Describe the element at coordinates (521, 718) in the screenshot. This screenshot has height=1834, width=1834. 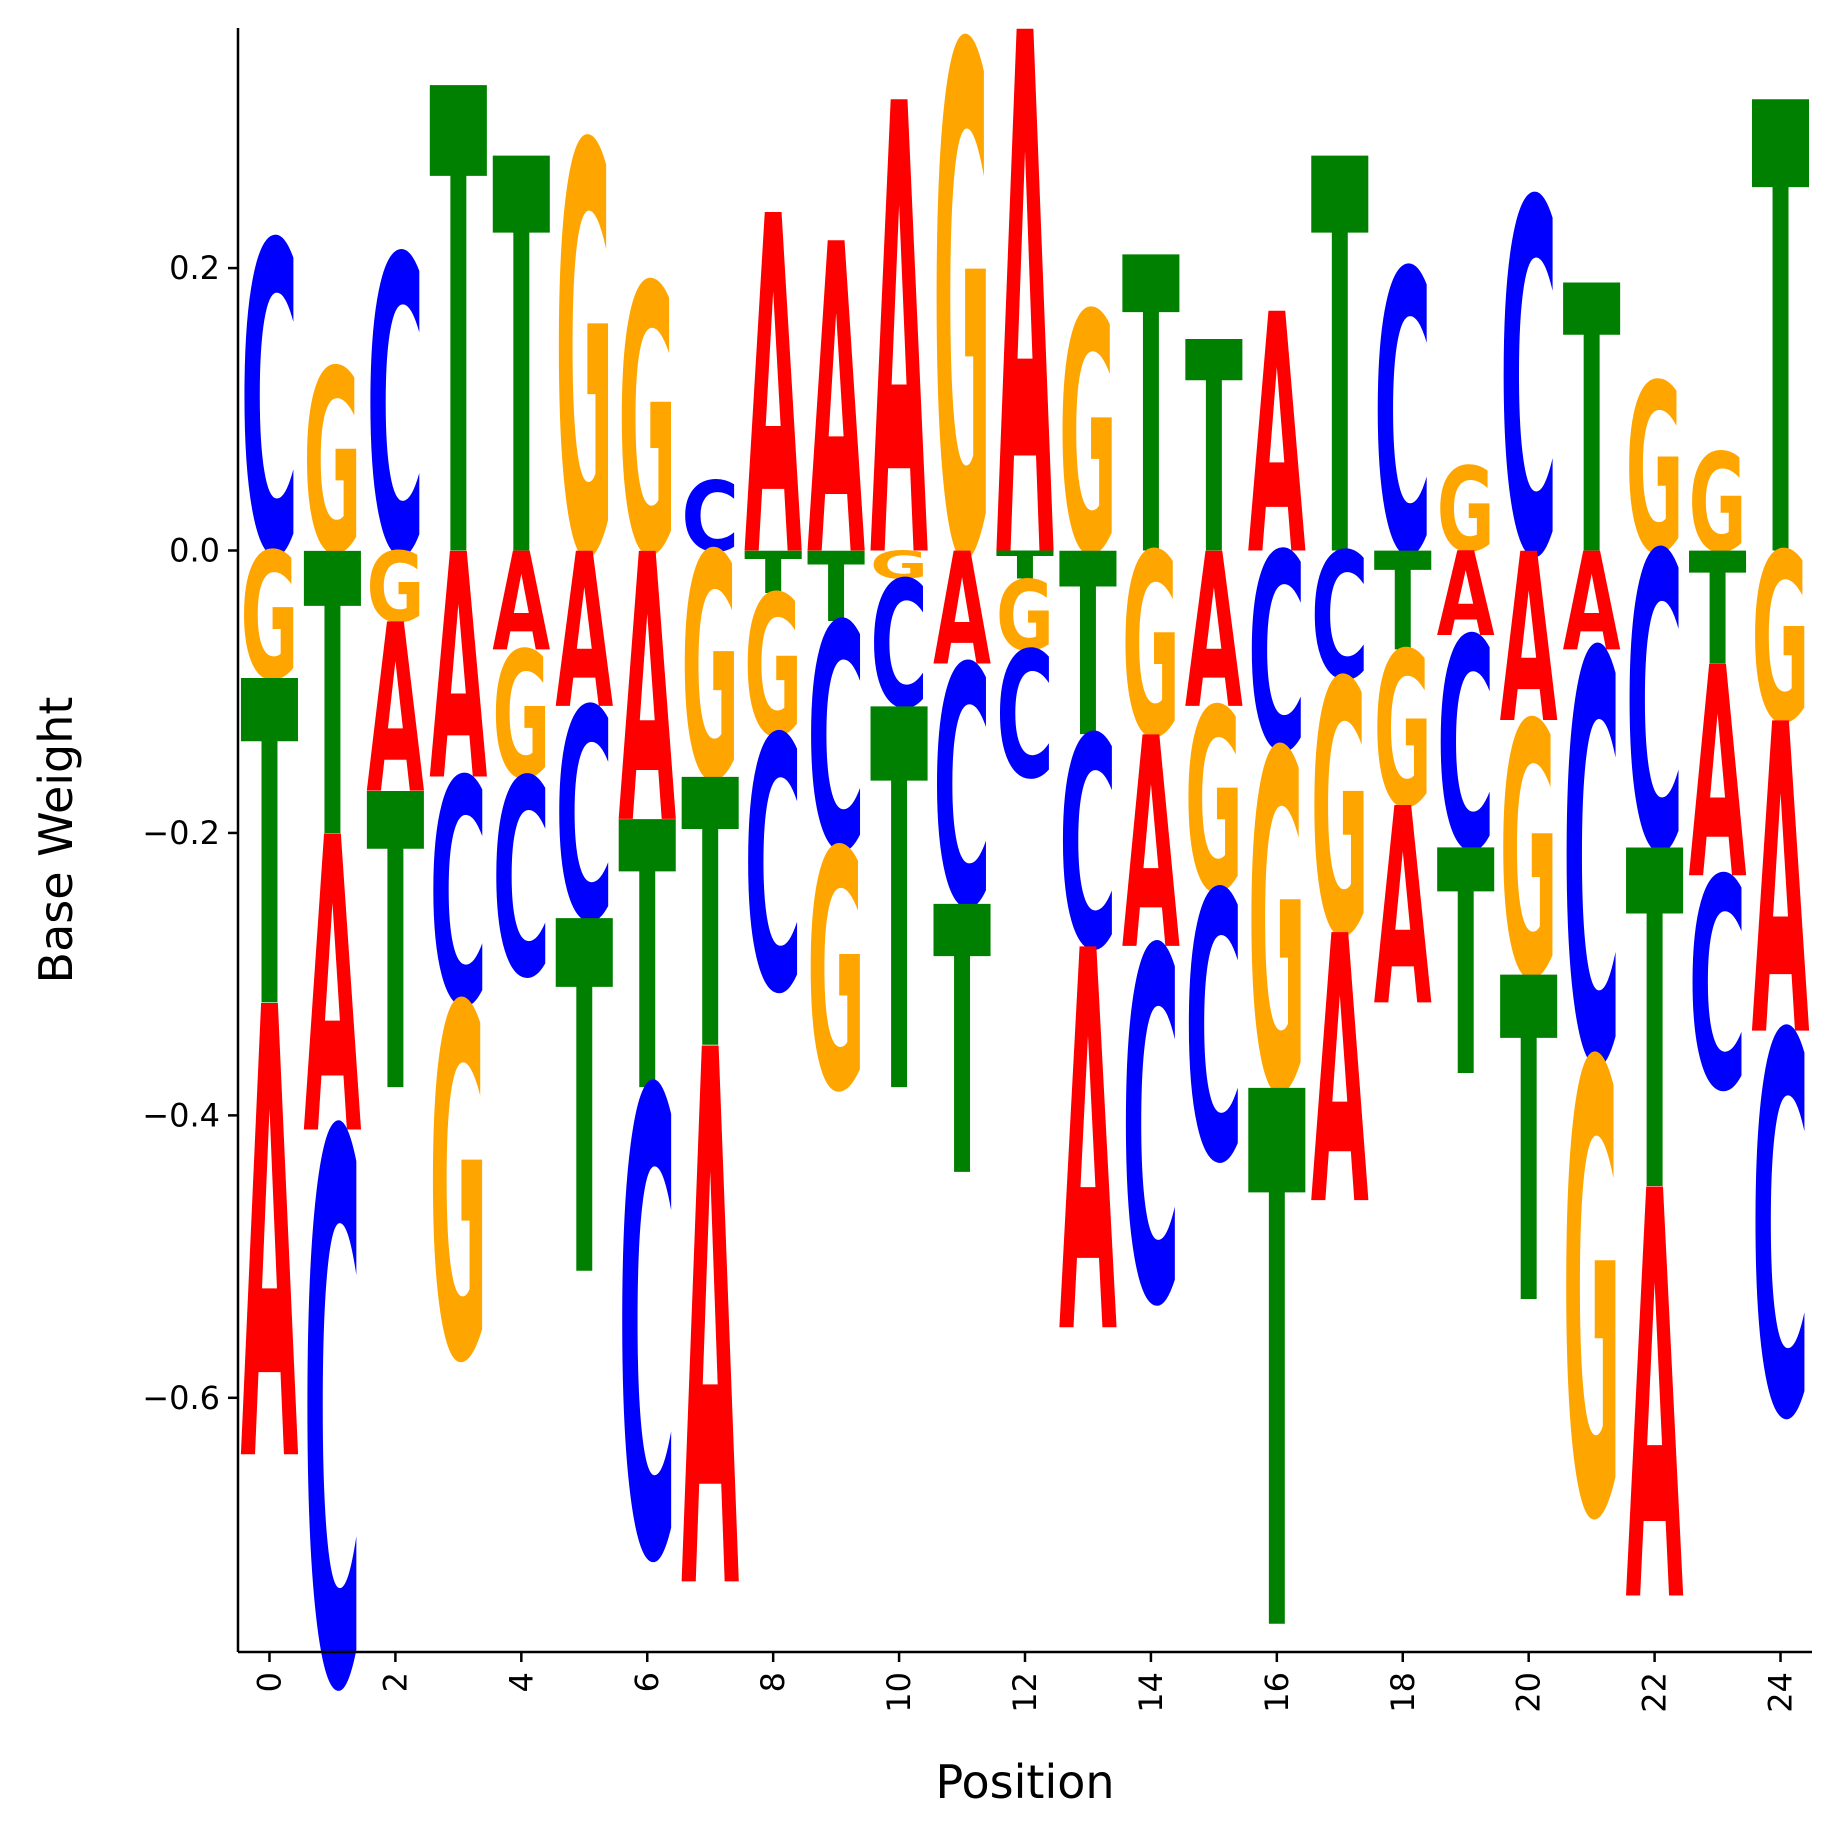
I see `logo-letter-G-pos-4: G` at that location.